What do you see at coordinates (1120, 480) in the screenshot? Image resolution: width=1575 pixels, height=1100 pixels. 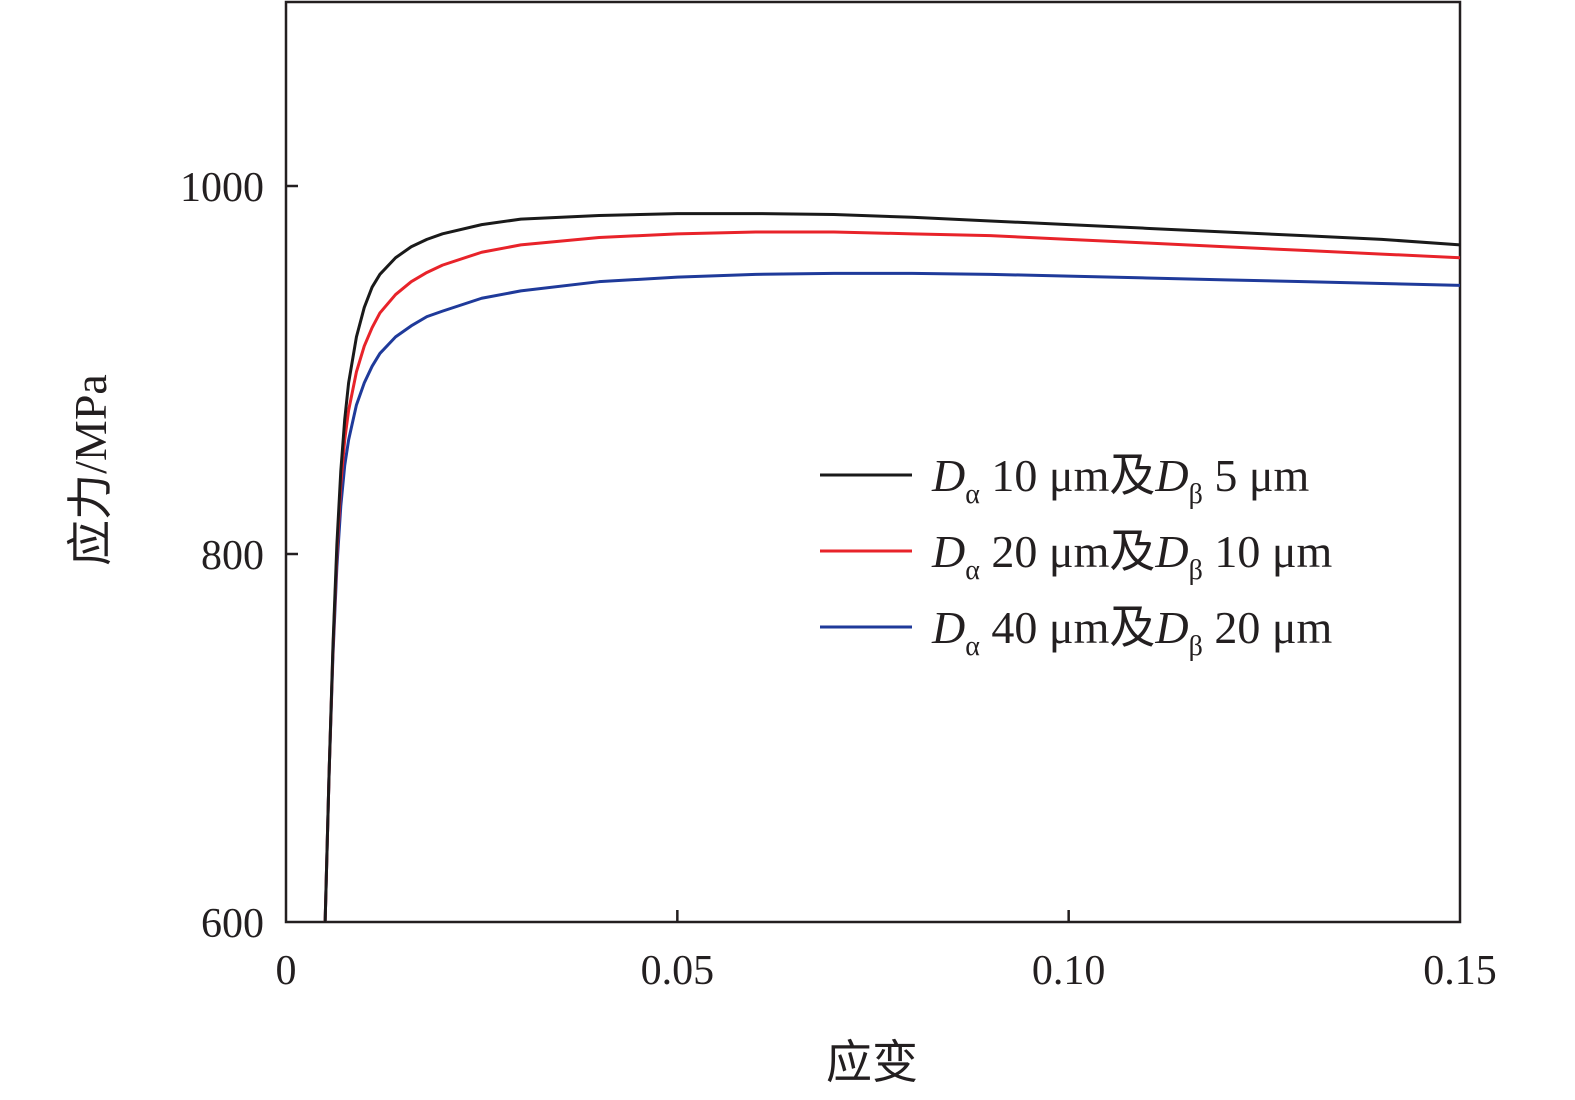 I see `legend-label-1: Dα 10 μm及Dβ 5 μm` at bounding box center [1120, 480].